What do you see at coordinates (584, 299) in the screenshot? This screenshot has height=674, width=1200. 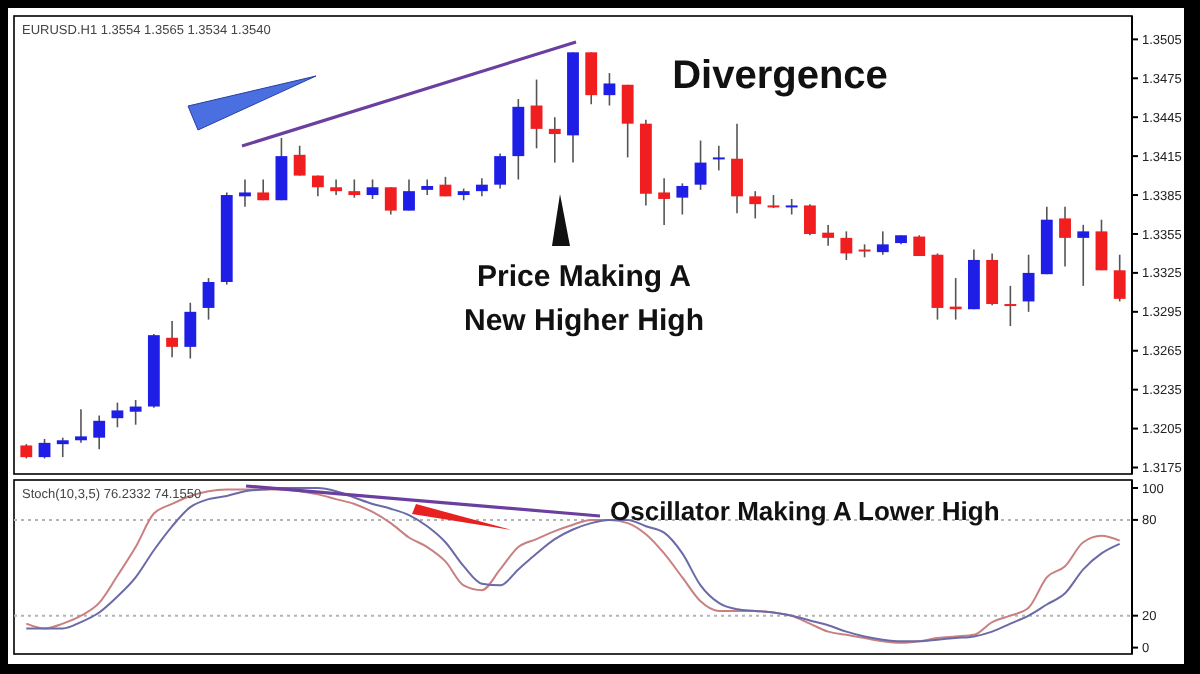 I see `annotation: Price Making A New Higher High` at bounding box center [584, 299].